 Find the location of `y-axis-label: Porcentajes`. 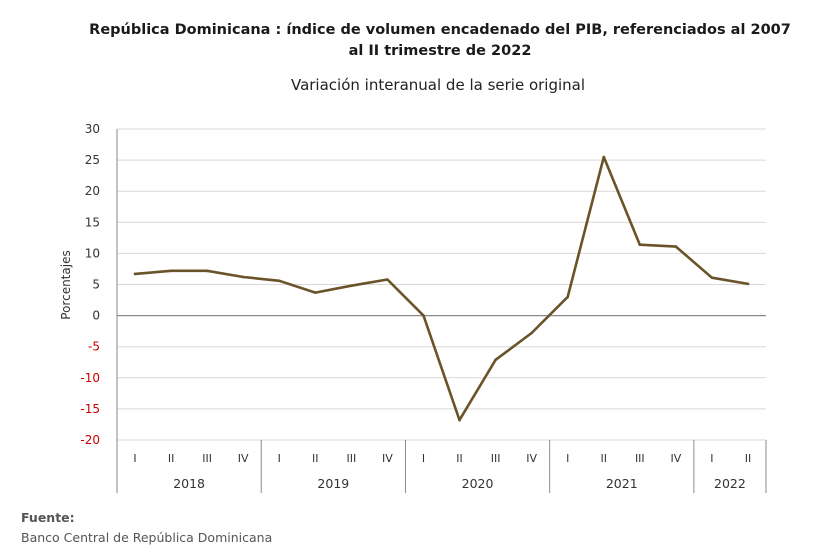

y-axis-label: Porcentajes is located at coordinates (66, 284).